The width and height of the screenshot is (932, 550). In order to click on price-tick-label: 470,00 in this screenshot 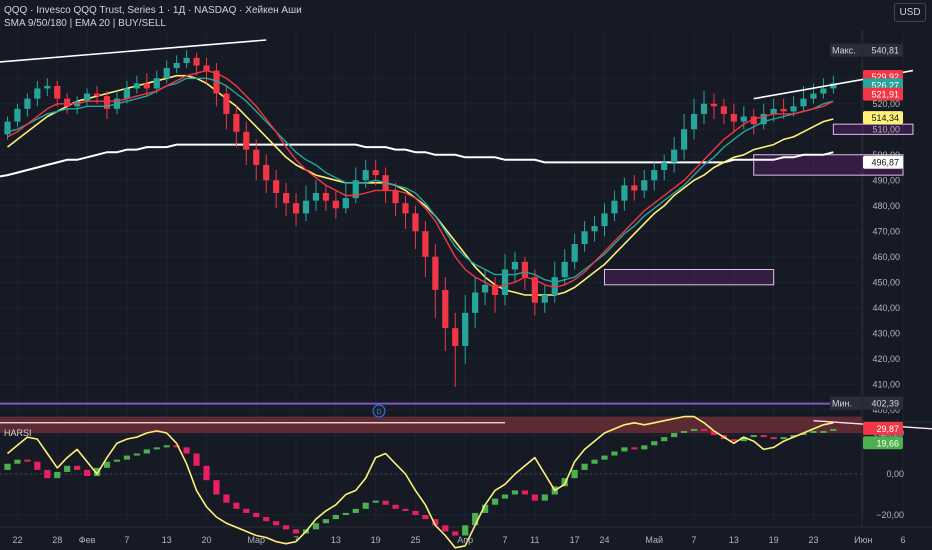, I will do `click(886, 231)`.